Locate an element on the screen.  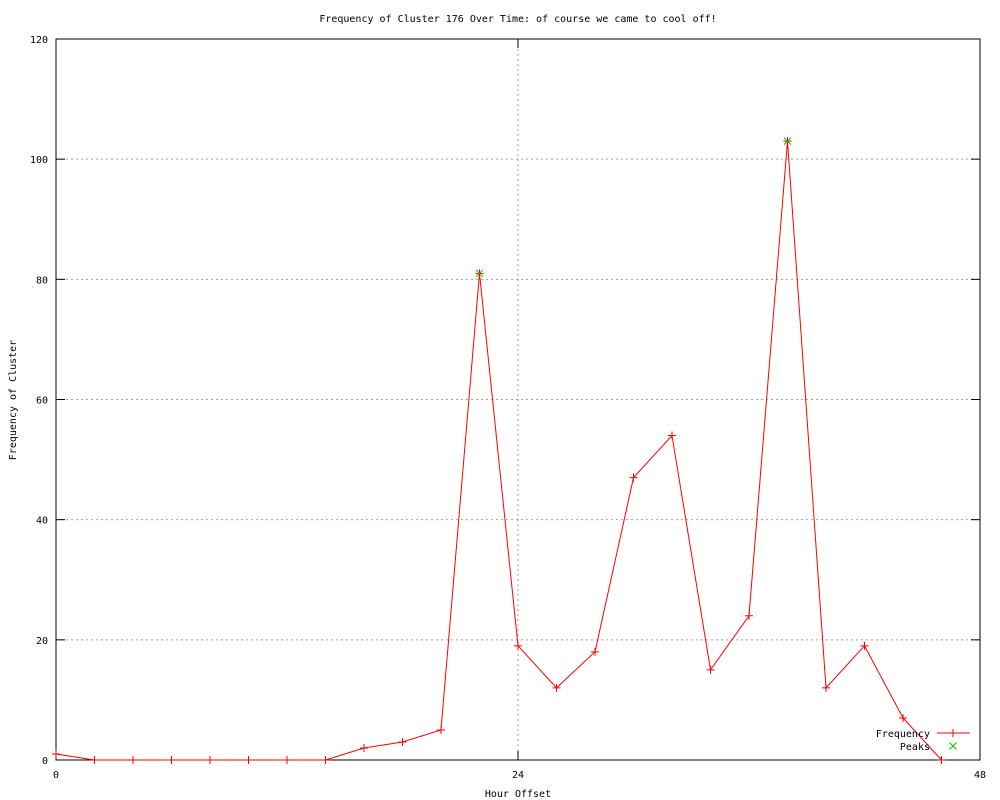
x-tick-label: 24 is located at coordinates (518, 775).